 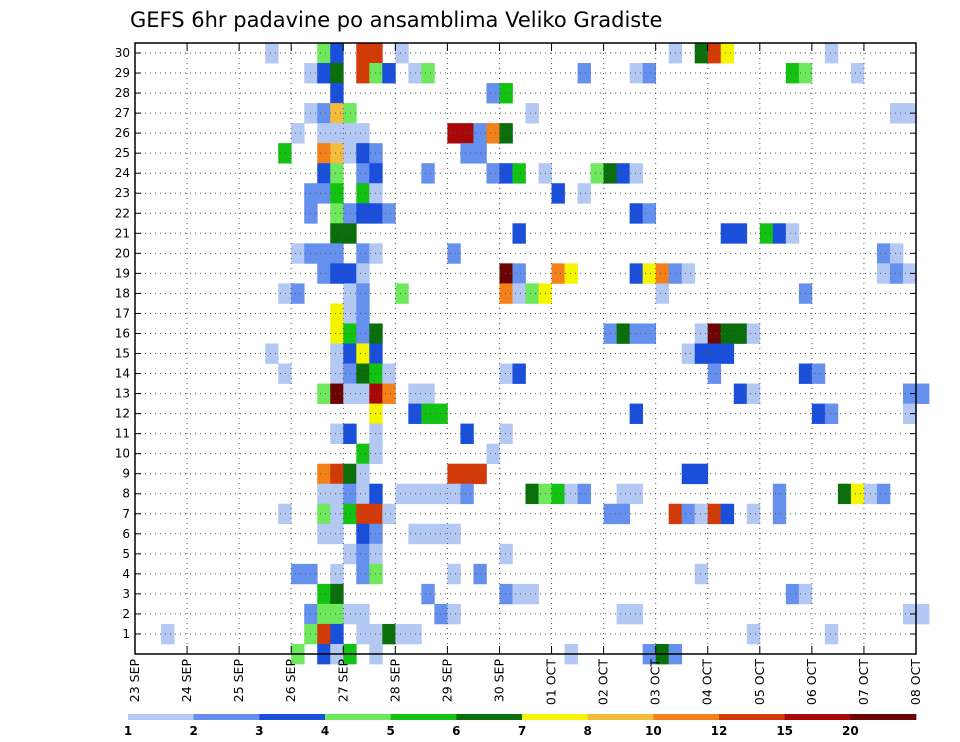 What do you see at coordinates (122, 394) in the screenshot?
I see `y-tick-label: 13` at bounding box center [122, 394].